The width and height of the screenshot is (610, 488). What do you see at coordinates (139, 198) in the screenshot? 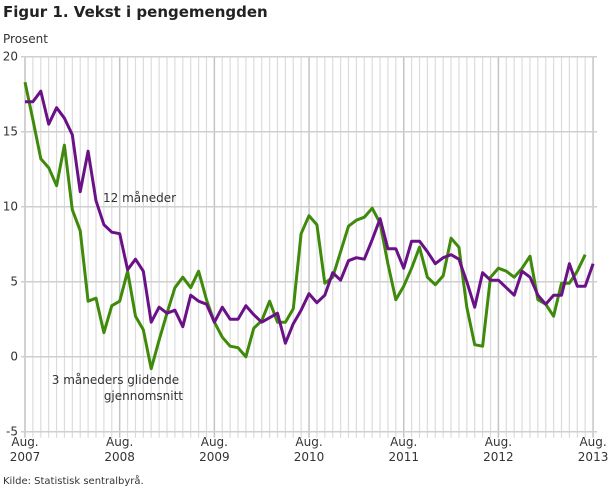
I see `series-label-12-maneder: 12 måneder` at bounding box center [139, 198].